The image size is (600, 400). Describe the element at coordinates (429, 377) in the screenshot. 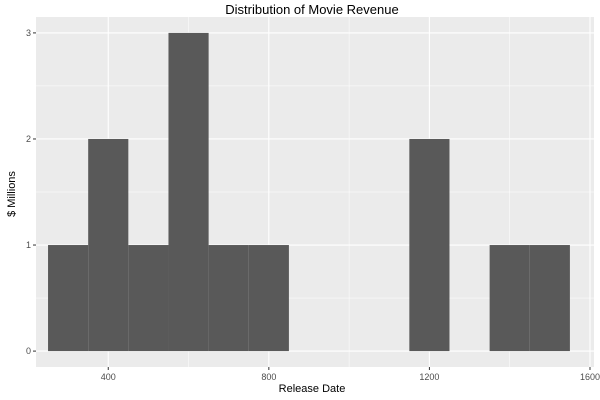

I see `x-tick-label-1200: 1200` at that location.